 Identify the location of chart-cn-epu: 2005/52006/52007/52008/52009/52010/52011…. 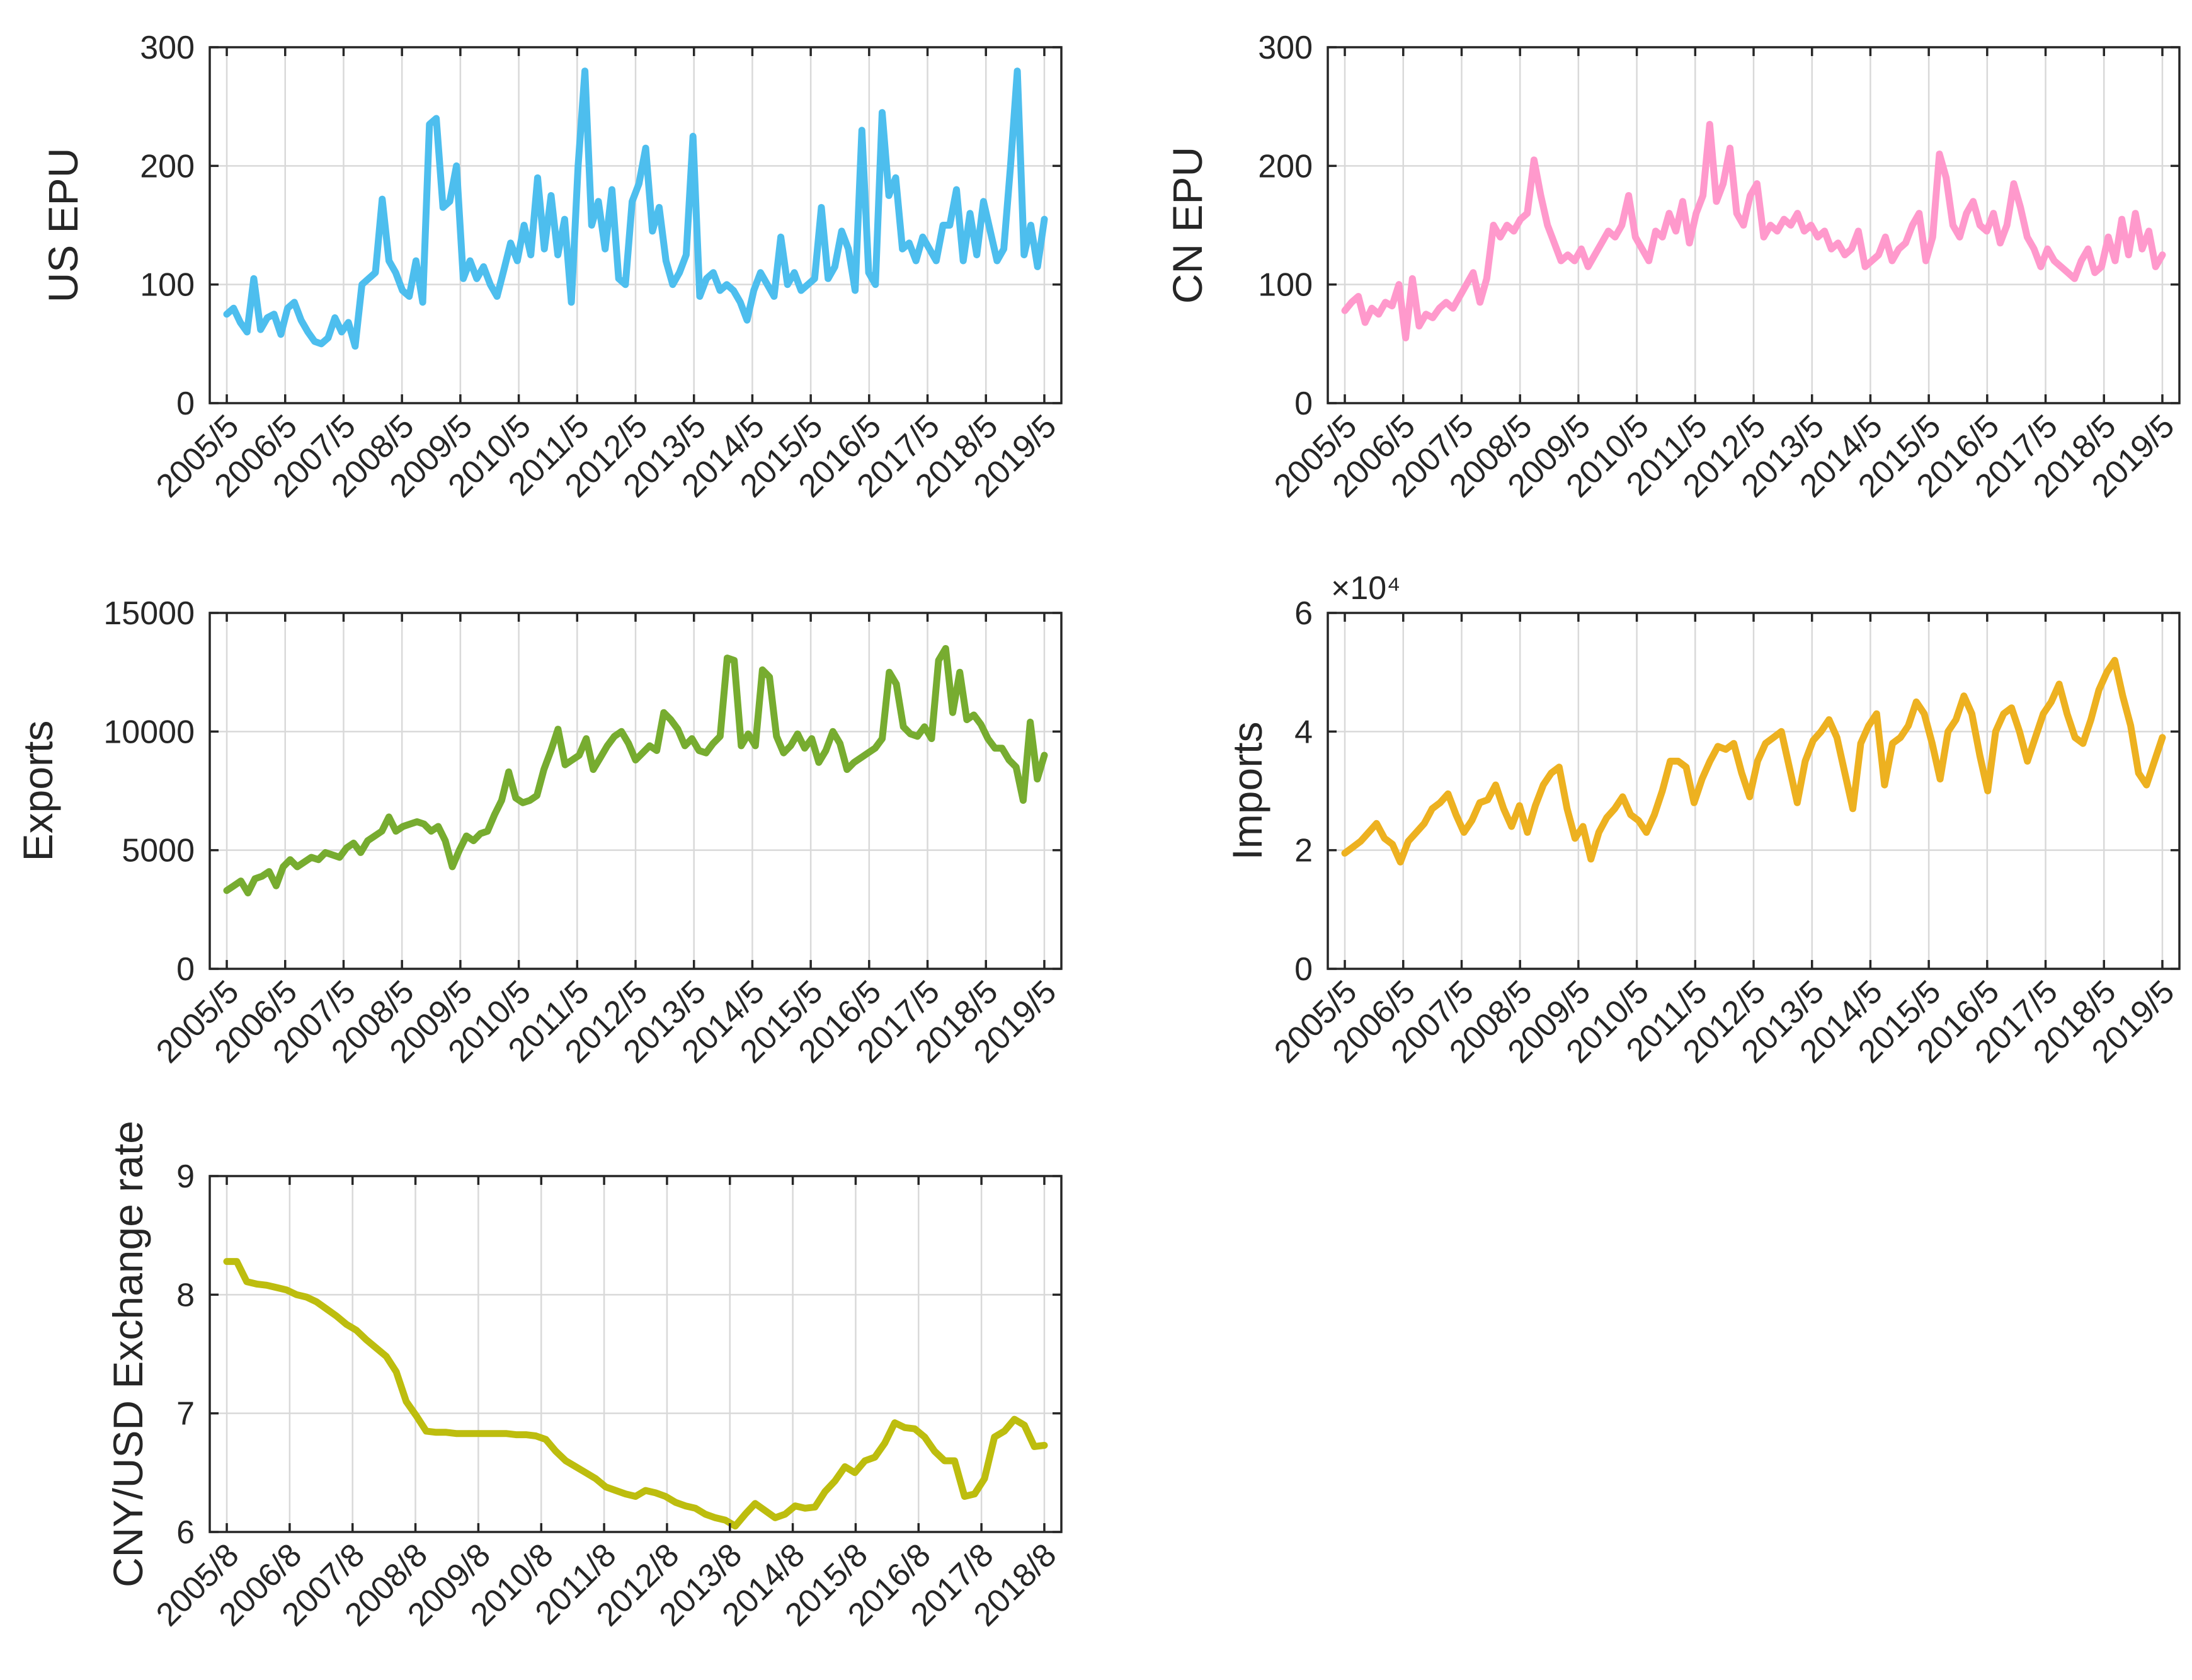
(1672, 267).